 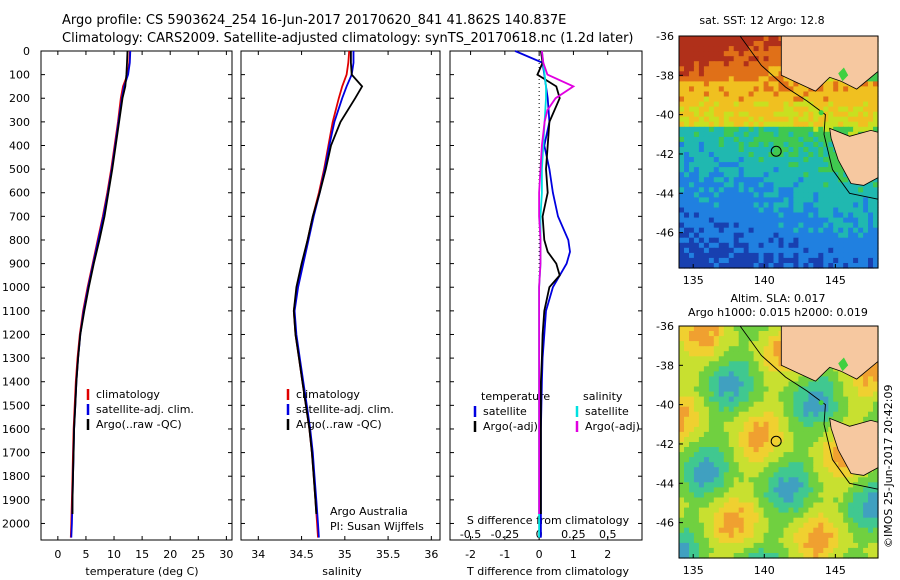 What do you see at coordinates (665, 365) in the screenshot?
I see `lat-tick-label: -38` at bounding box center [665, 365].